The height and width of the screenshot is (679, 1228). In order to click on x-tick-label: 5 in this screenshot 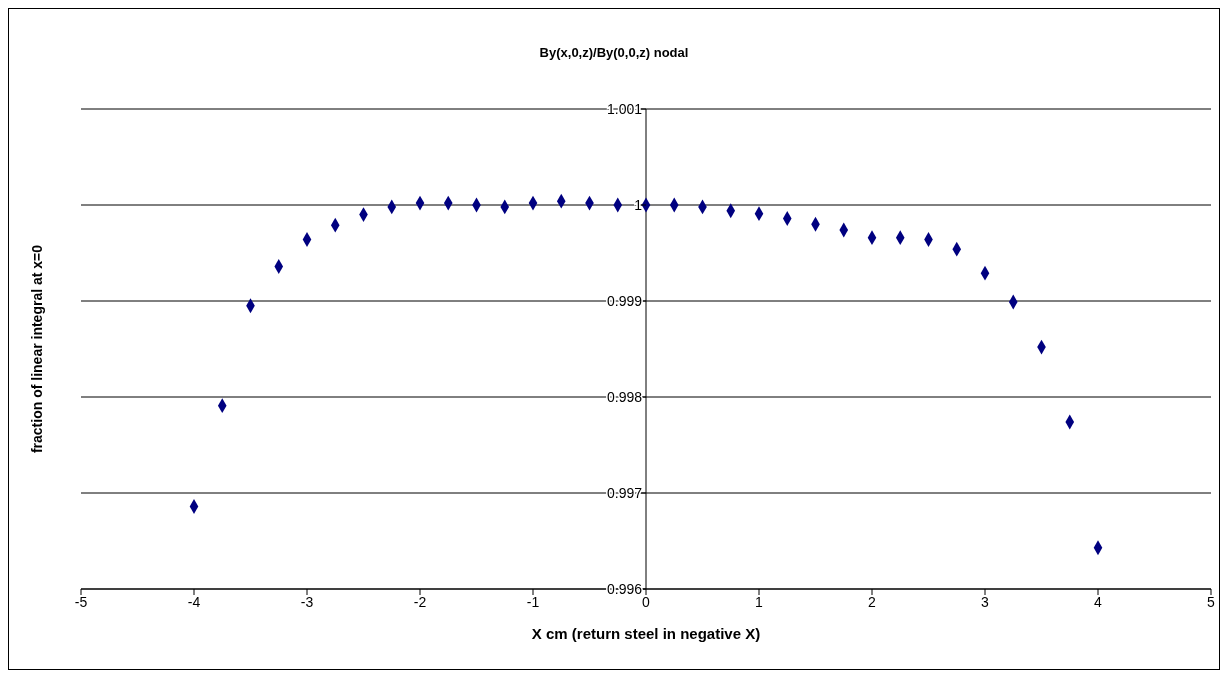, I will do `click(1211, 601)`.